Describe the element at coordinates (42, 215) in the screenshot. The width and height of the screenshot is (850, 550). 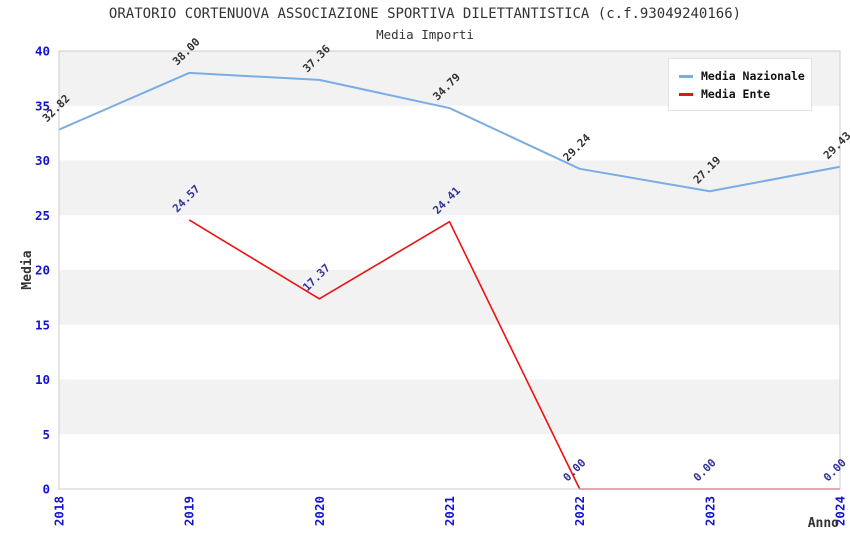
I see `y-tick-label: 25` at that location.